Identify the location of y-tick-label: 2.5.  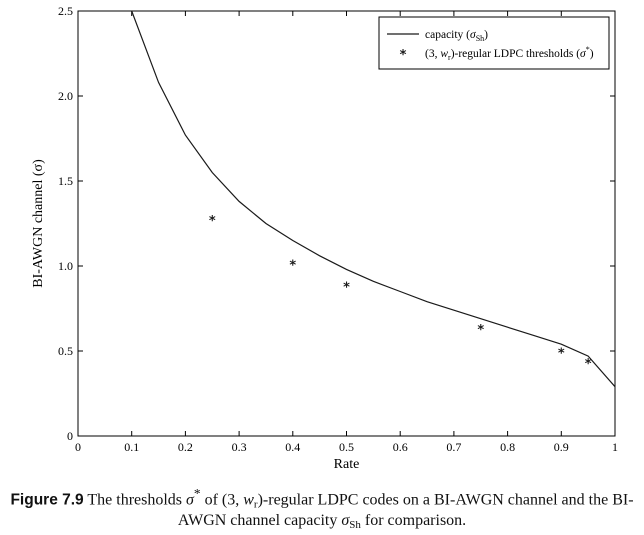
(65, 11).